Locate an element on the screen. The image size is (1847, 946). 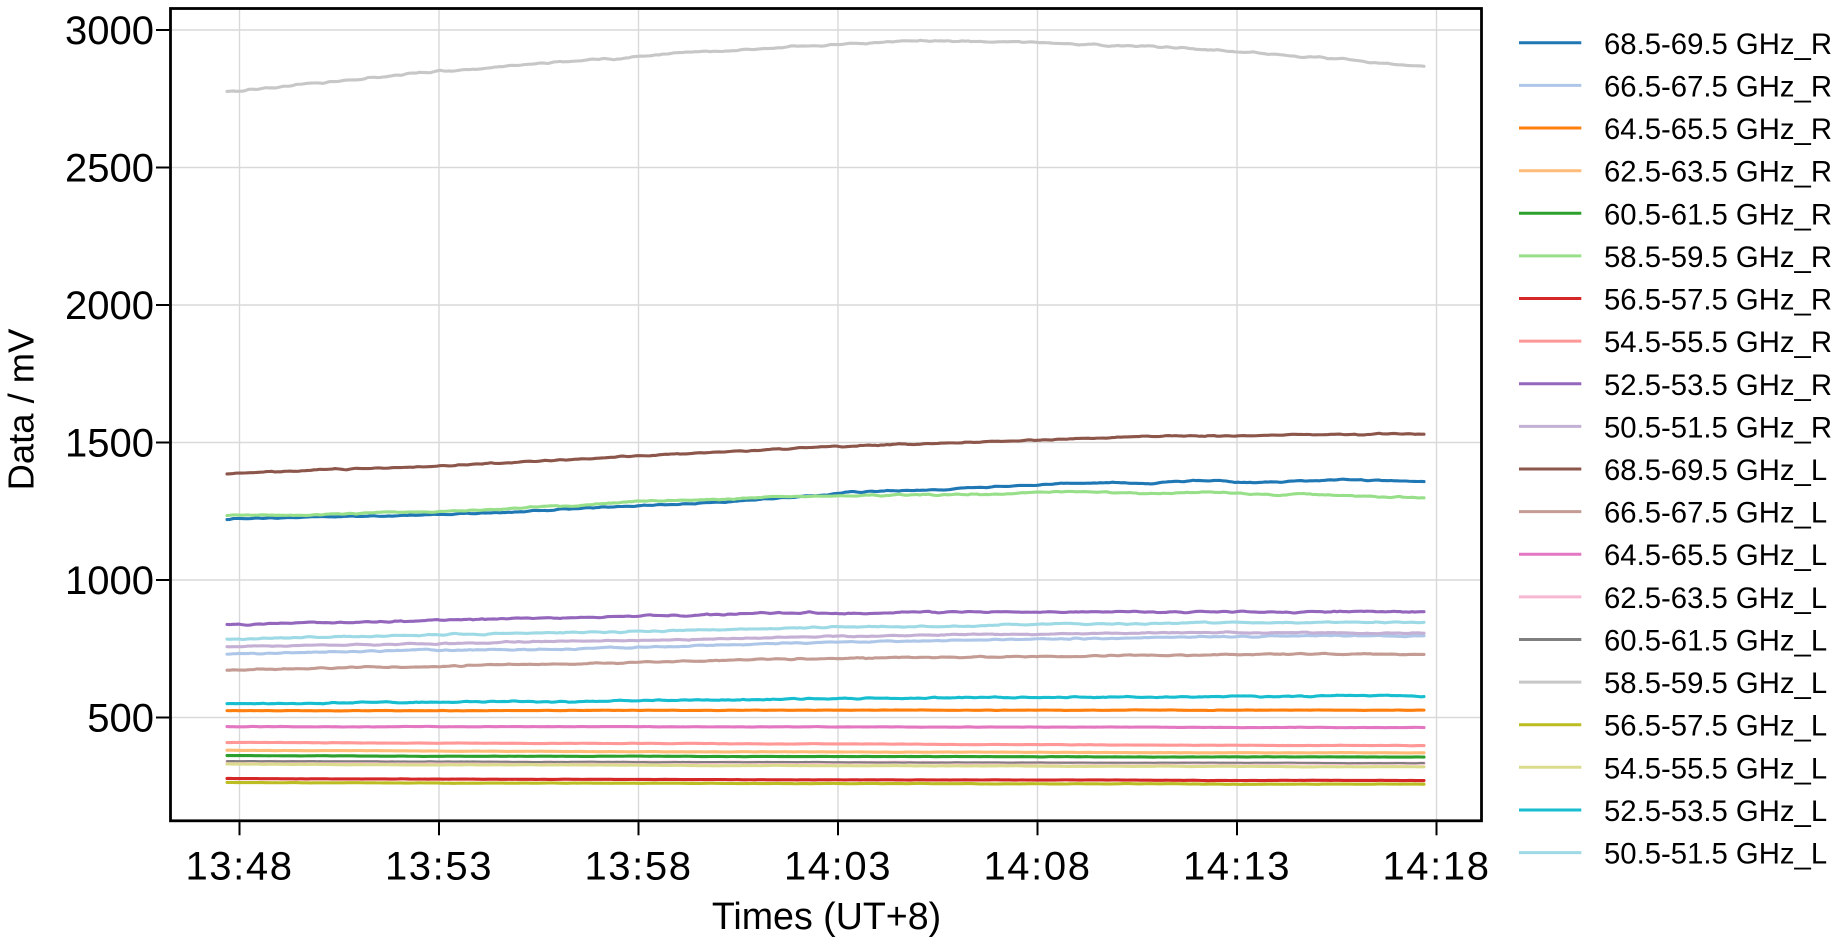
svg-text: 54.5-55.5 GHz_L is located at coordinates (1715, 768).